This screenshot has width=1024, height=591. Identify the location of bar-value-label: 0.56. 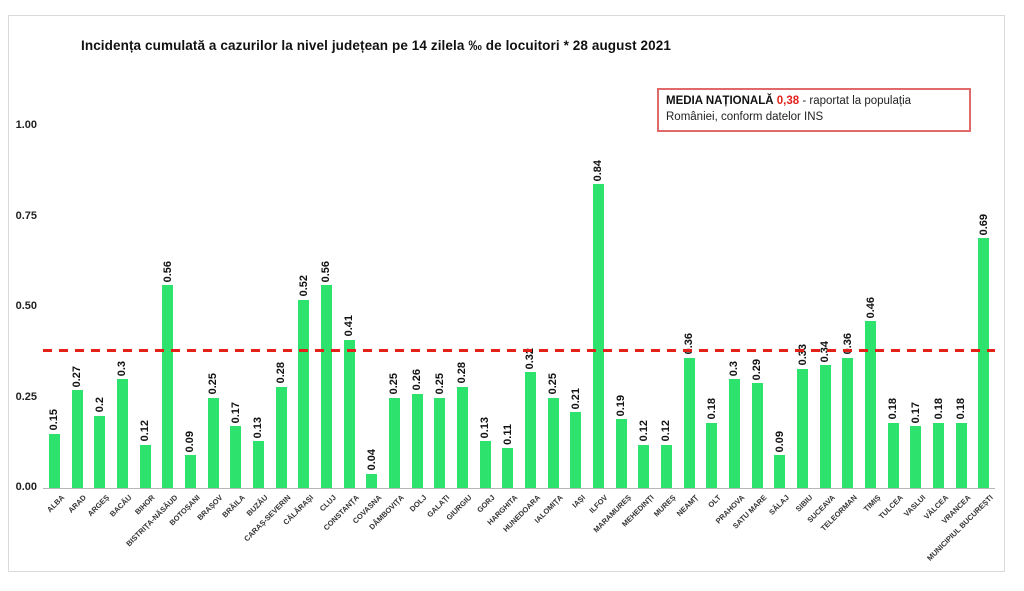
(167, 271).